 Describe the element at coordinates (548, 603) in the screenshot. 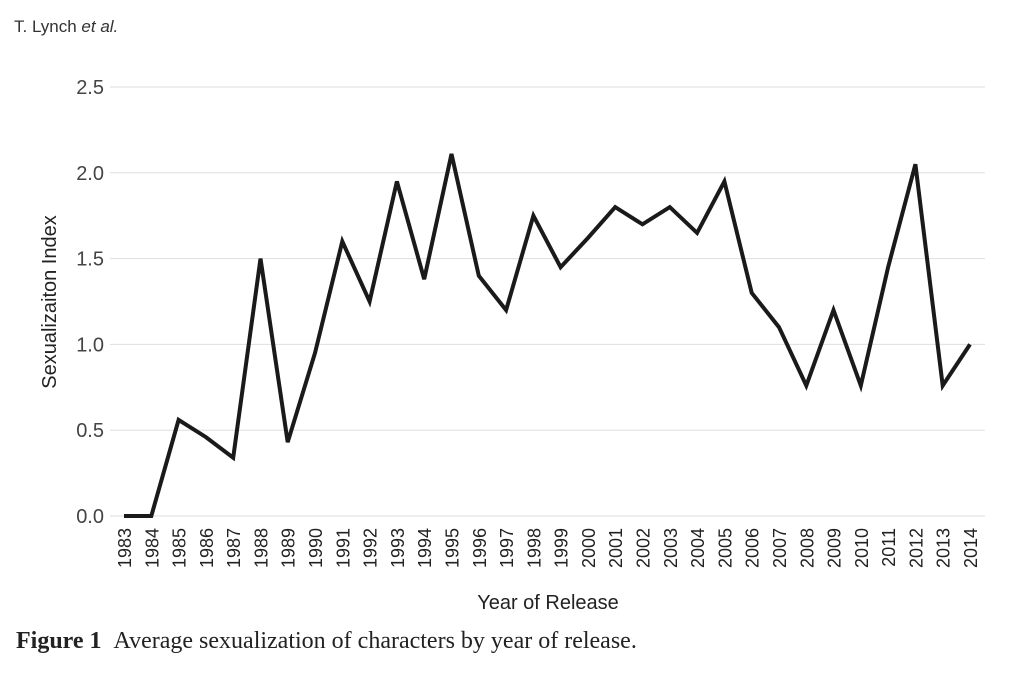

I see `x-axis-label: Year of Release` at that location.